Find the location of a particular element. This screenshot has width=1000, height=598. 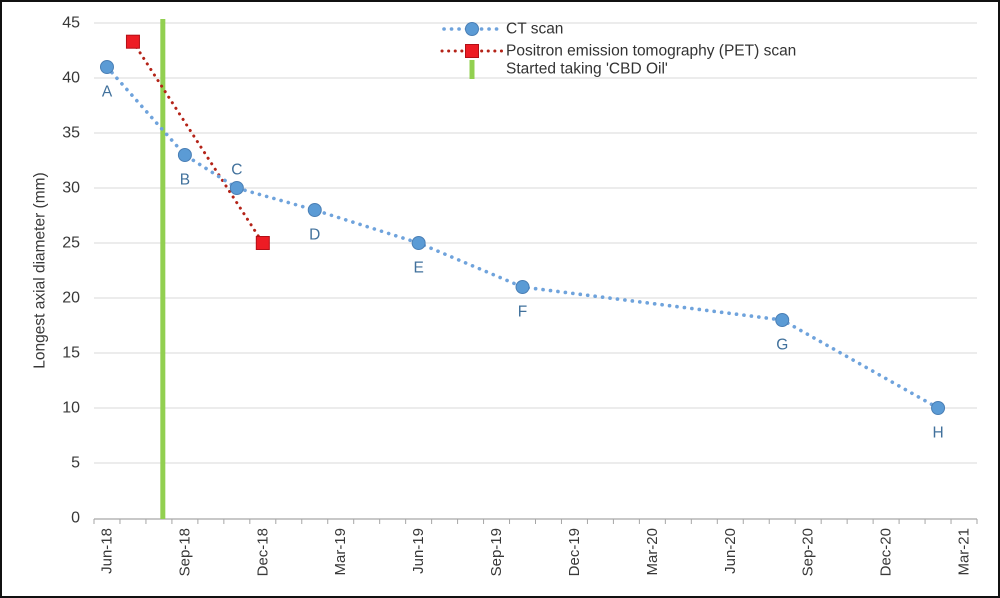

x-tick-label: Dec-19 is located at coordinates (574, 552).